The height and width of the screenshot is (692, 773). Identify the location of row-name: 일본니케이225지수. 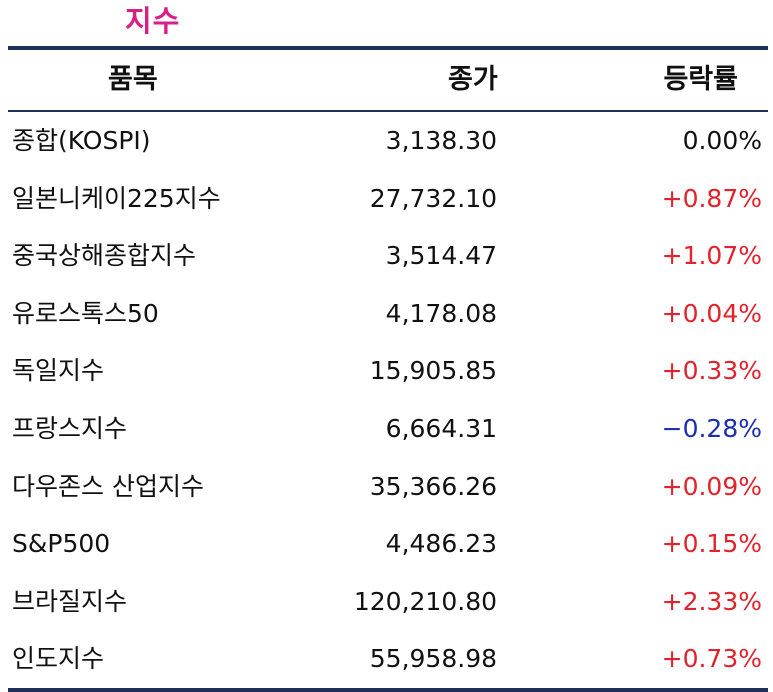
(116, 198).